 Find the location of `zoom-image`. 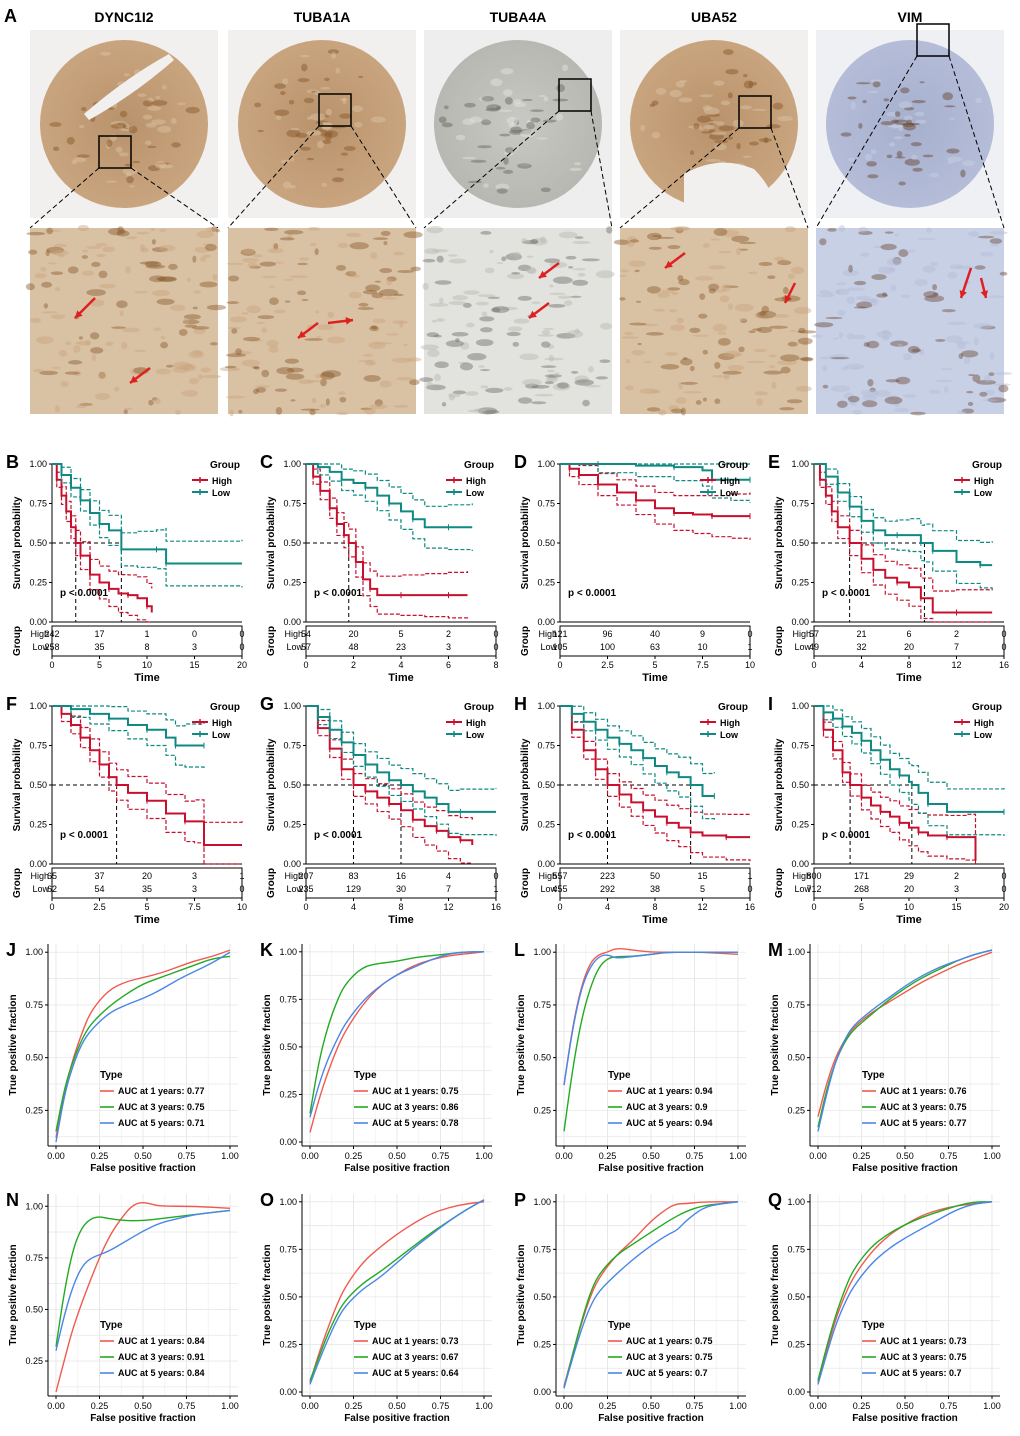

zoom-image is located at coordinates (322, 321).